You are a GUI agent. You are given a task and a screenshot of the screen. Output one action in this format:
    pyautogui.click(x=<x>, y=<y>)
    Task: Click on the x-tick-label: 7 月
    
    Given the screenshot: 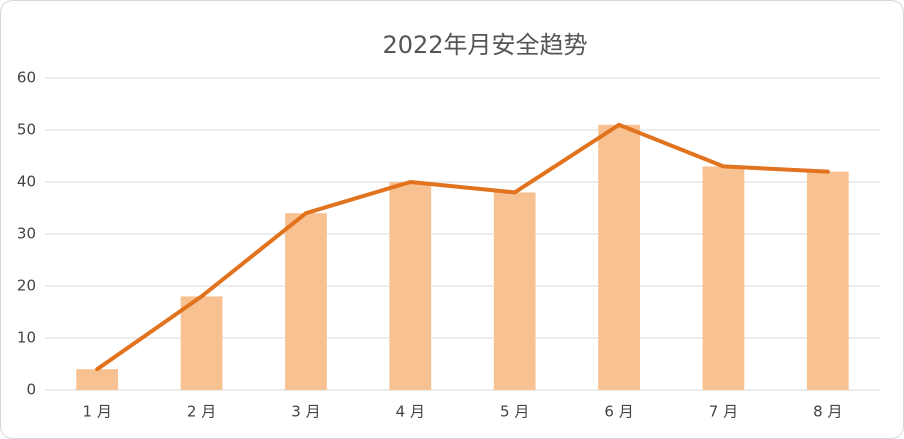 What is the action you would take?
    pyautogui.click(x=723, y=412)
    